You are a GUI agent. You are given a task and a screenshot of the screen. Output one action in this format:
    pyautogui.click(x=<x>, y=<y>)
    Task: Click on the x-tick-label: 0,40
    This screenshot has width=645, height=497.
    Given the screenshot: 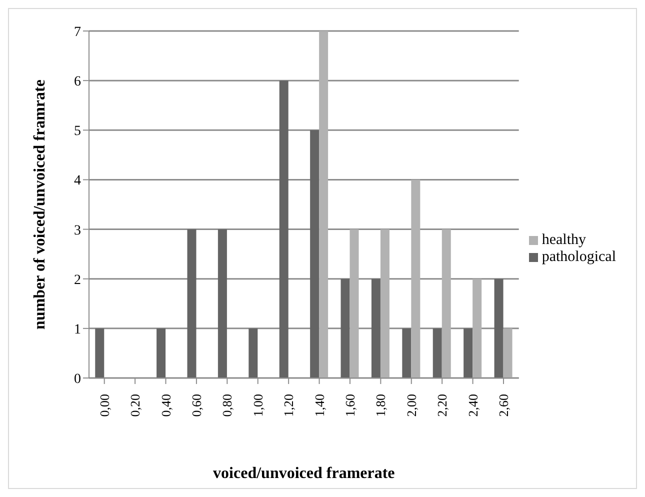 What is the action you would take?
    pyautogui.click(x=166, y=405)
    